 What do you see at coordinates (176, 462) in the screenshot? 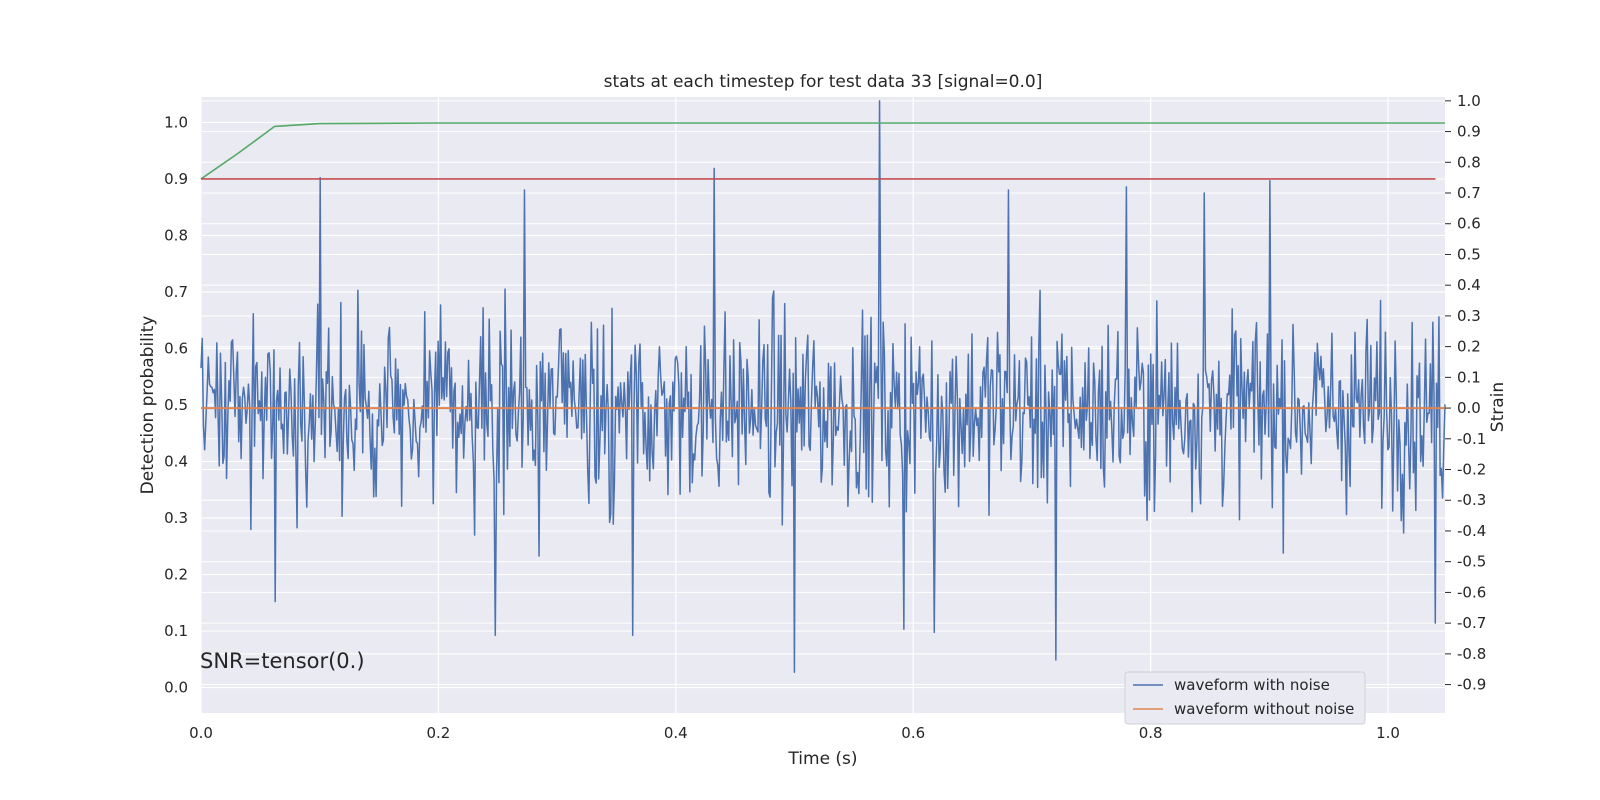
I see `y-tick-label: 0.4` at bounding box center [176, 462].